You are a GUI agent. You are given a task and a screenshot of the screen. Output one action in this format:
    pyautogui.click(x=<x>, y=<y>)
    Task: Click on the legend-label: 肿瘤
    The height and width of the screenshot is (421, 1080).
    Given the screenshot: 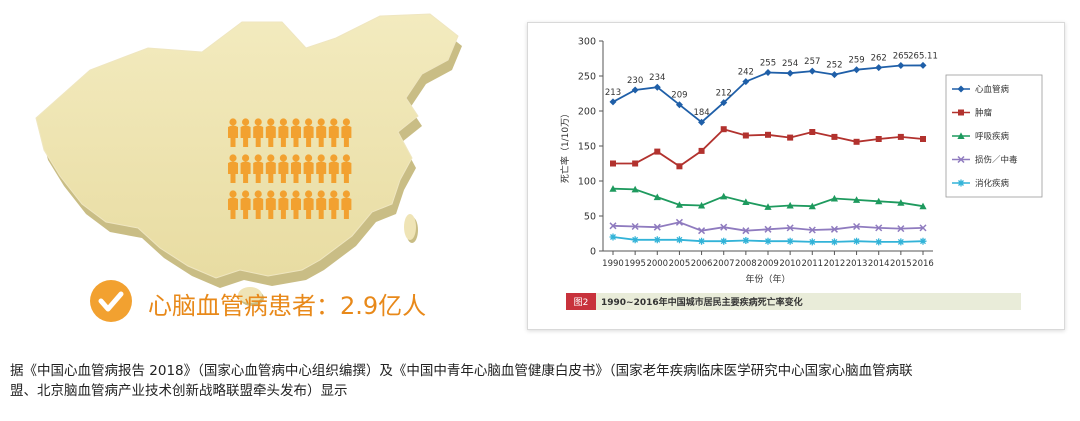 What is the action you would take?
    pyautogui.click(x=984, y=113)
    